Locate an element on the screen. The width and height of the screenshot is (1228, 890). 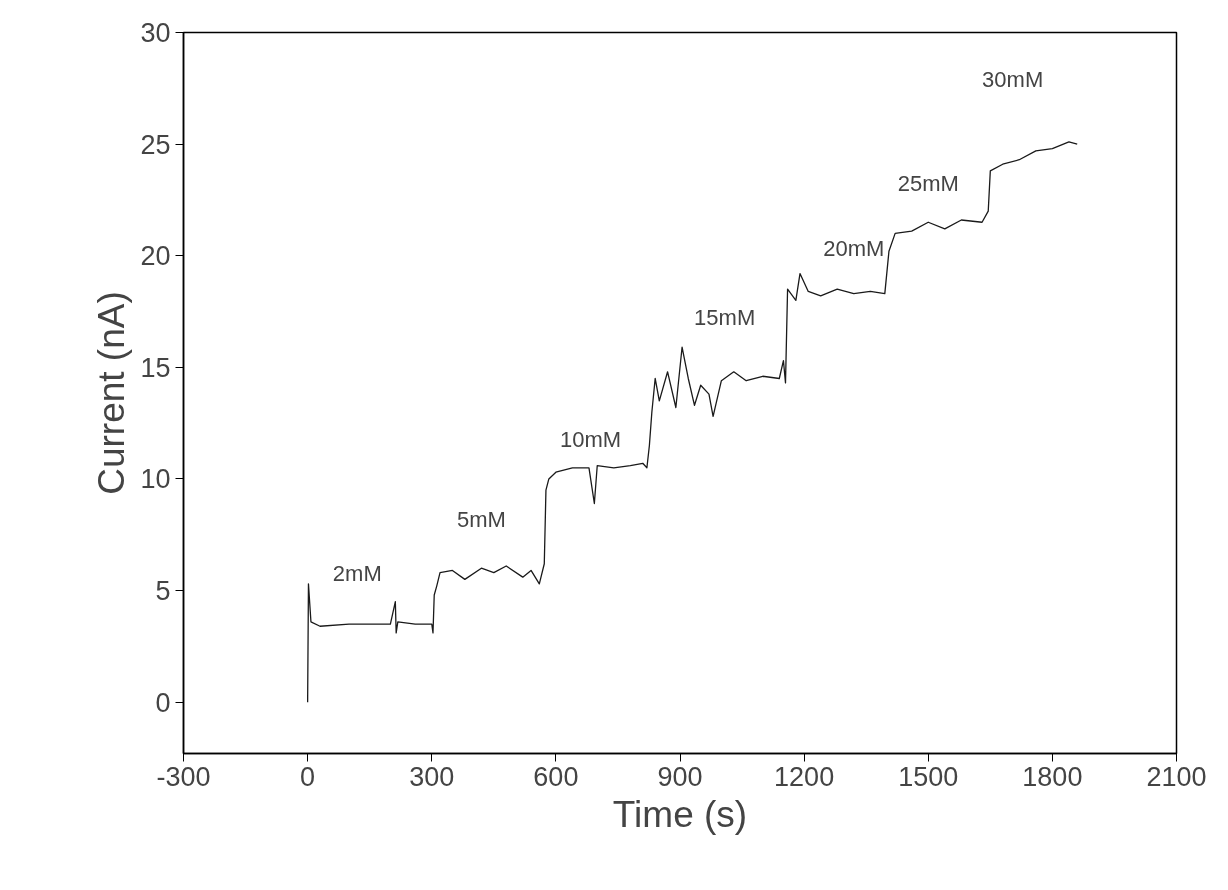
annotation: 2mM is located at coordinates (357, 573).